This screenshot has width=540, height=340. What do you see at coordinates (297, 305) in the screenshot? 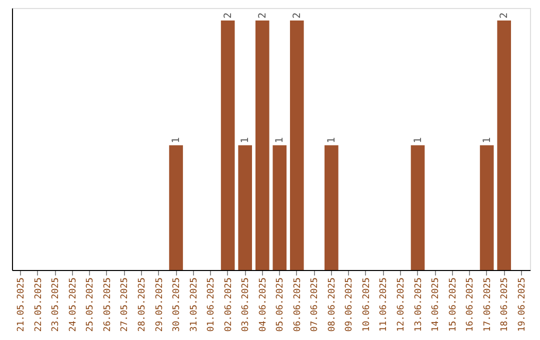
I see `x-tick-label: 06.06.2025` at bounding box center [297, 305].